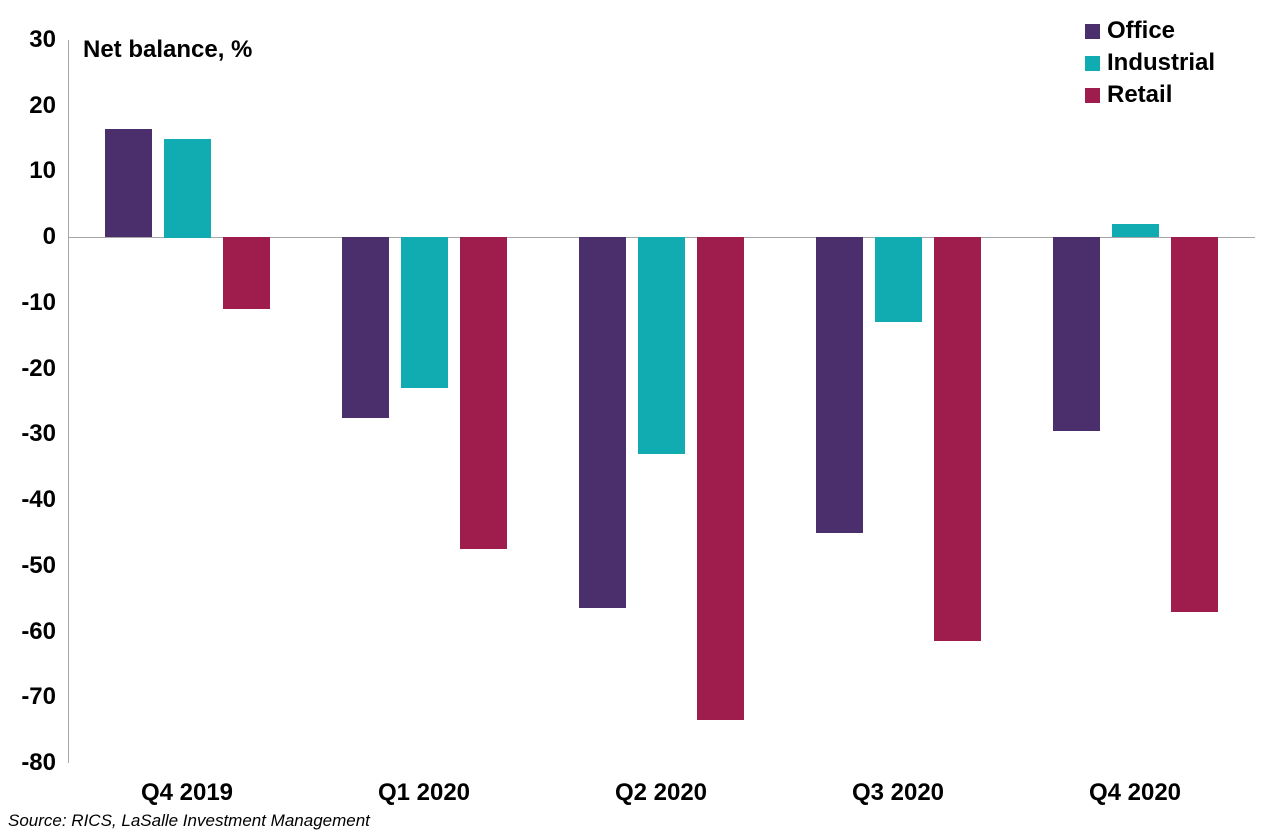 This screenshot has width=1280, height=837. What do you see at coordinates (38, 433) in the screenshot?
I see `y-tick-label--30: -30` at bounding box center [38, 433].